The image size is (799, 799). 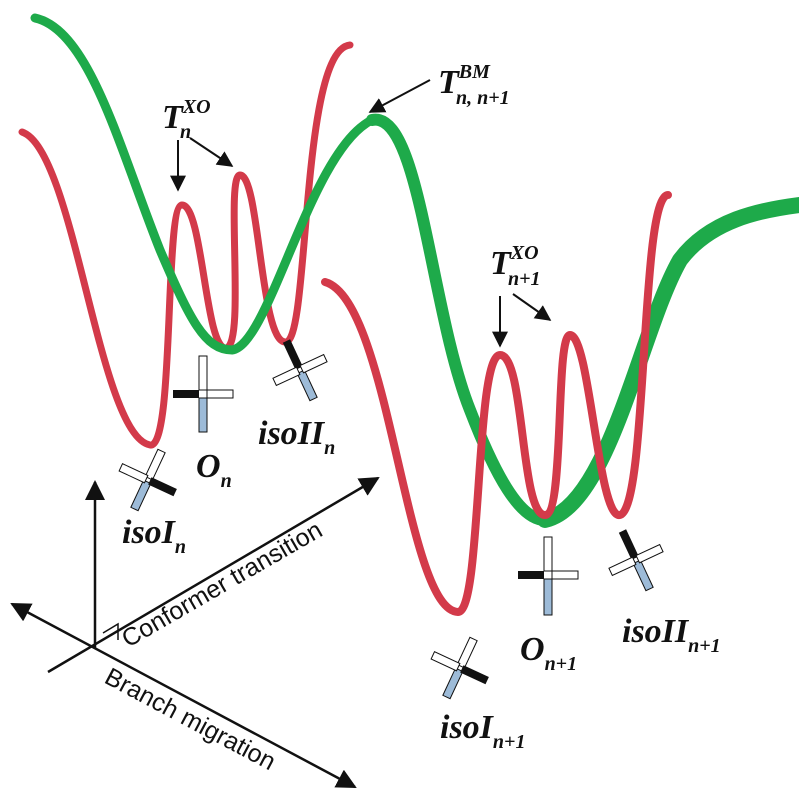 I want to click on label-txo-n: TXO n, so click(x=186, y=119).